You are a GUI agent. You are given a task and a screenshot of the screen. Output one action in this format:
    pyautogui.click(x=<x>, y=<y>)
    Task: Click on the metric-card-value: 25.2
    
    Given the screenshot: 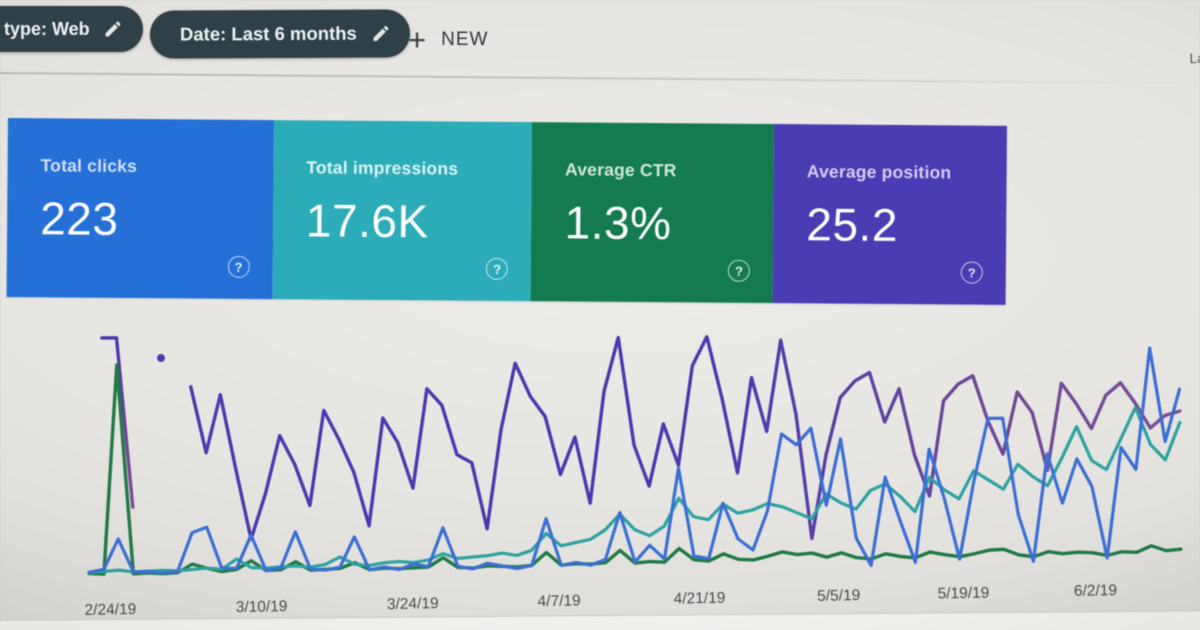 What is the action you would take?
    pyautogui.click(x=852, y=224)
    